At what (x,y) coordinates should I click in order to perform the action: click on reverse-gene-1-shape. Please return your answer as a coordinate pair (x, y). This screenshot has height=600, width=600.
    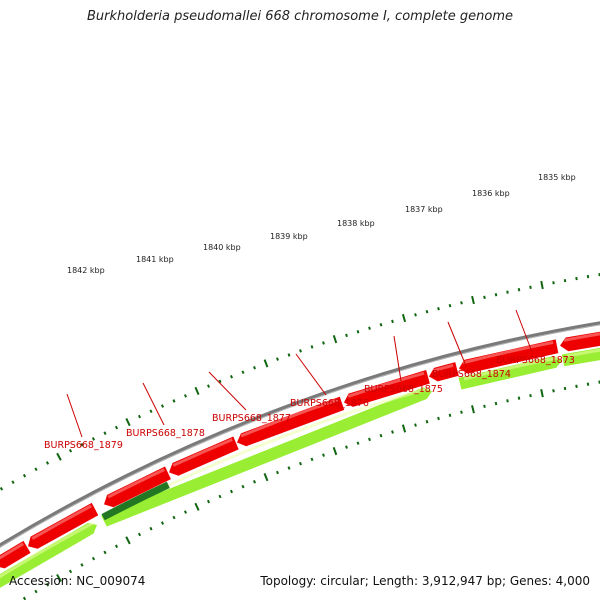
    Looking at the image, I should click on (15, 554).